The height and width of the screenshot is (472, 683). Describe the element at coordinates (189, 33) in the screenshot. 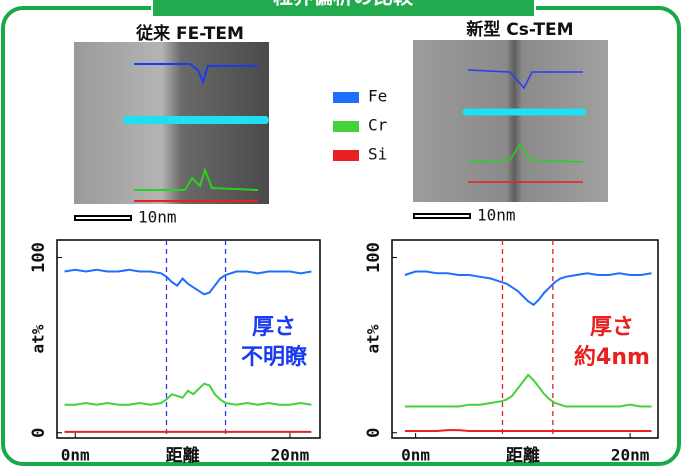

I see `panel-title: 従来 FE-TEM` at that location.